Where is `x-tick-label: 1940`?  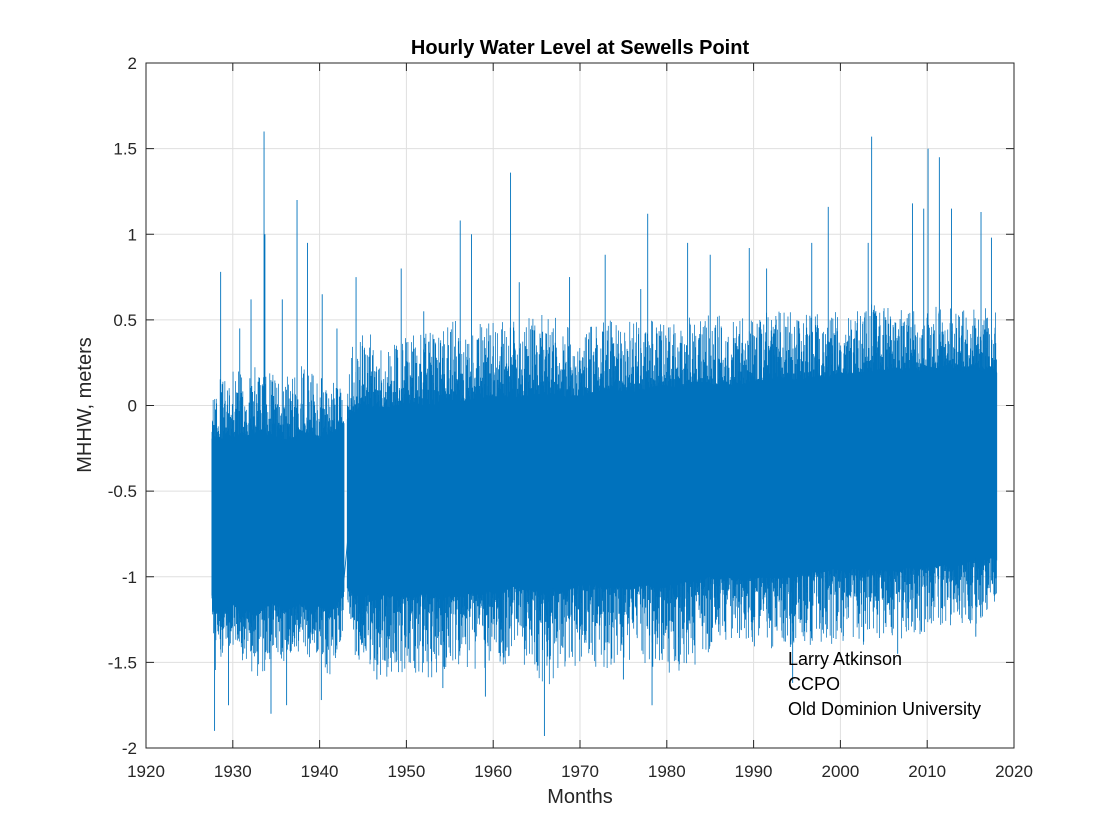 x-tick-label: 1940 is located at coordinates (320, 771).